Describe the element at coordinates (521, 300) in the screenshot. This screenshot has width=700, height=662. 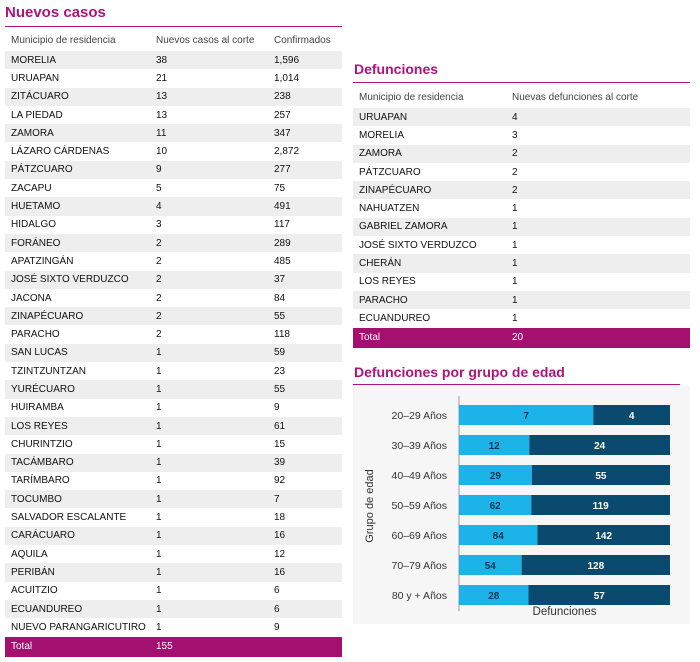
I see `table-row: PARACHO 1` at that location.